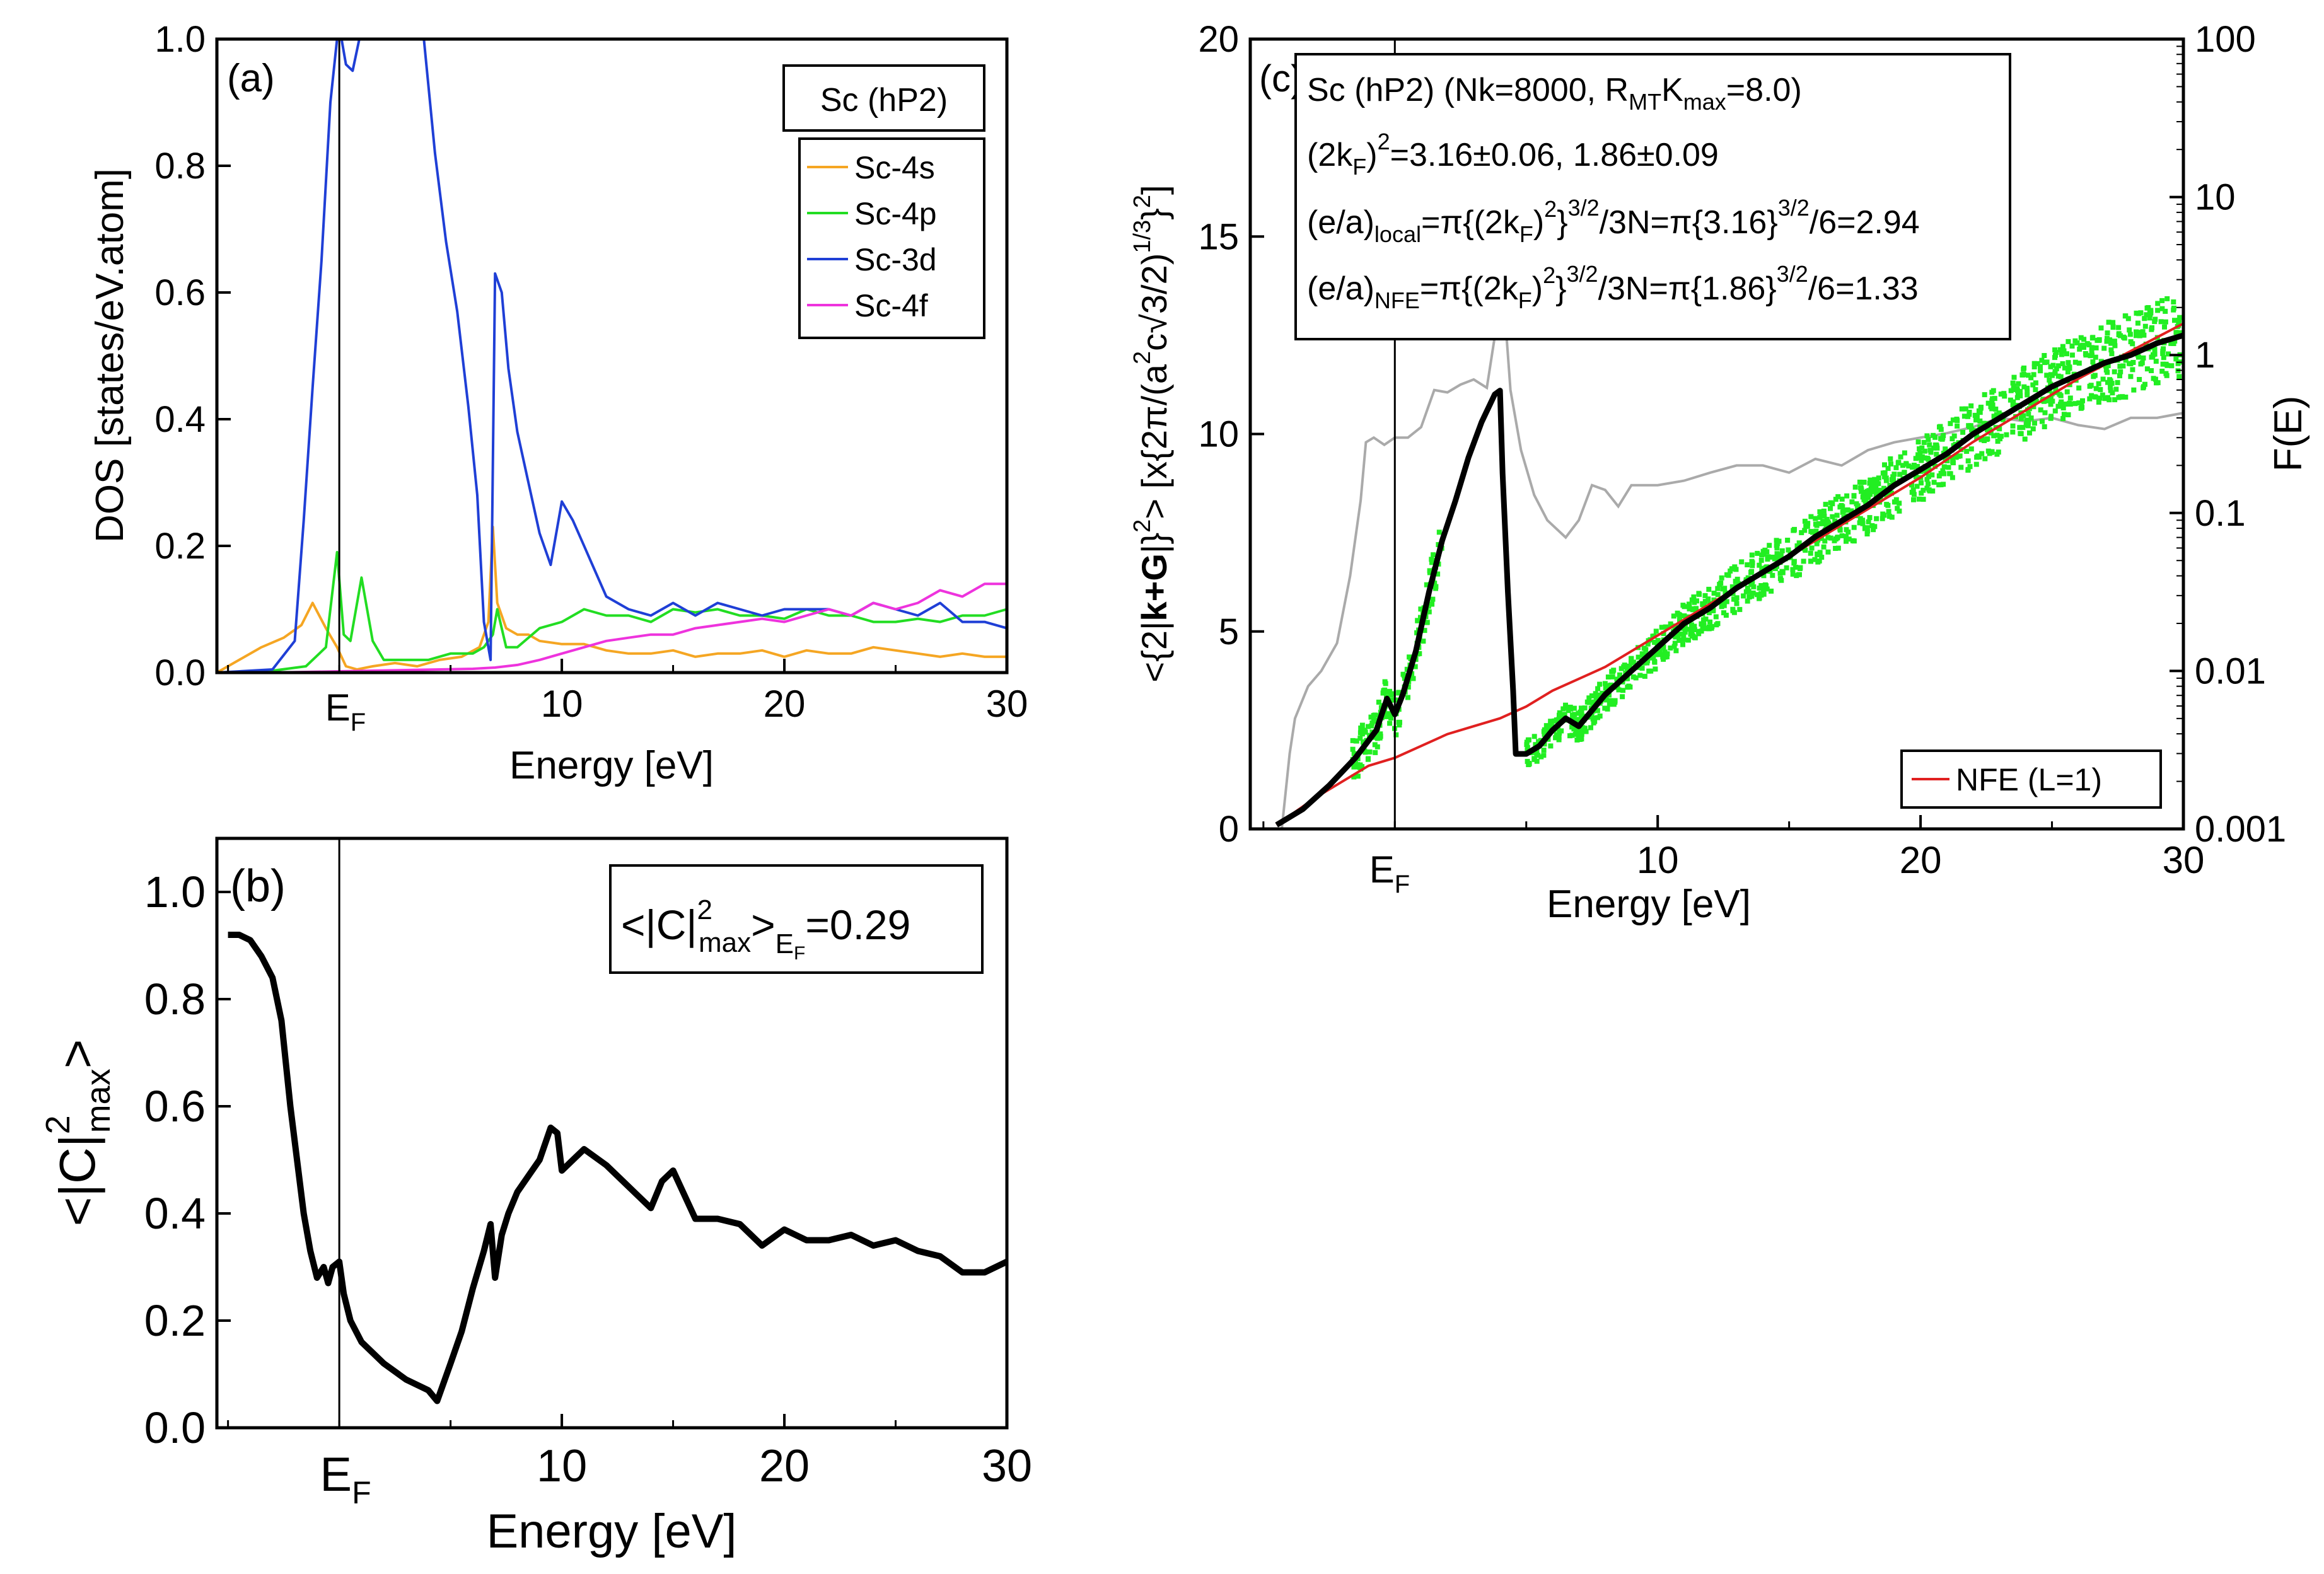  Describe the element at coordinates (894, 168) in the screenshot. I see `legend-label: Sc-4s` at that location.